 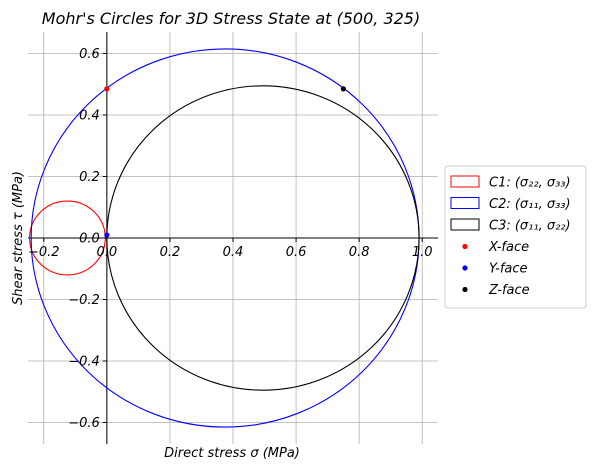 I want to click on face-point-y-face, so click(x=107, y=235).